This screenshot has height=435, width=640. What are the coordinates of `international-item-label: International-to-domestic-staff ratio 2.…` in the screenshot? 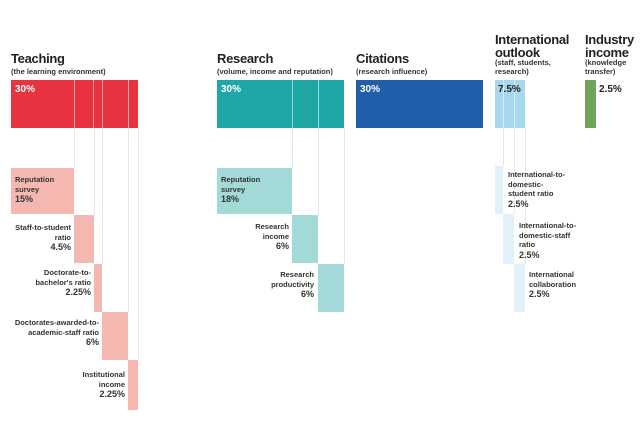 It's located at (548, 240).